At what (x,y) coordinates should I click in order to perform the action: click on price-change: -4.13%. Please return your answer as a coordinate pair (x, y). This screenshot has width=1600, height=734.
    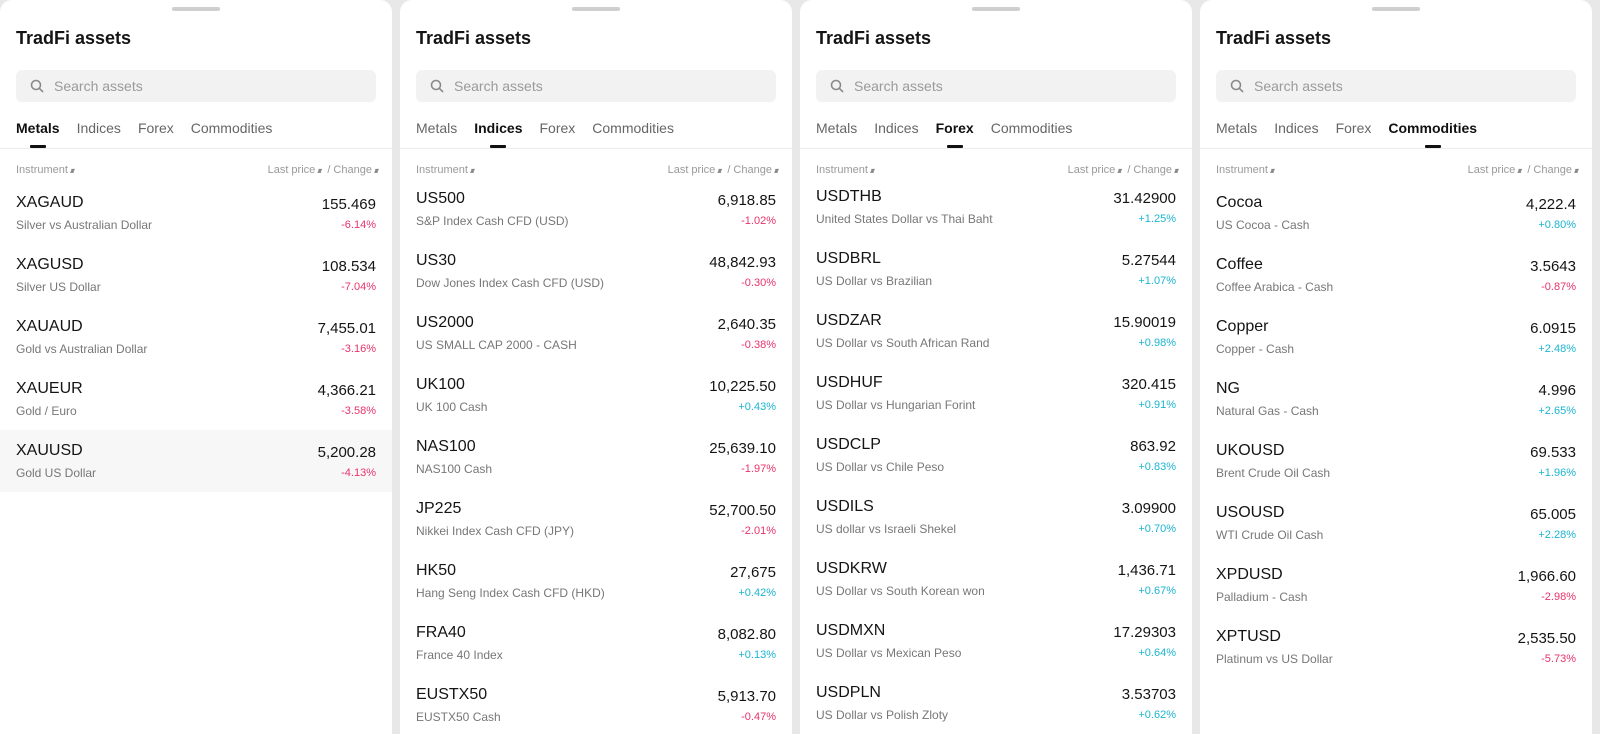
    Looking at the image, I should click on (358, 473).